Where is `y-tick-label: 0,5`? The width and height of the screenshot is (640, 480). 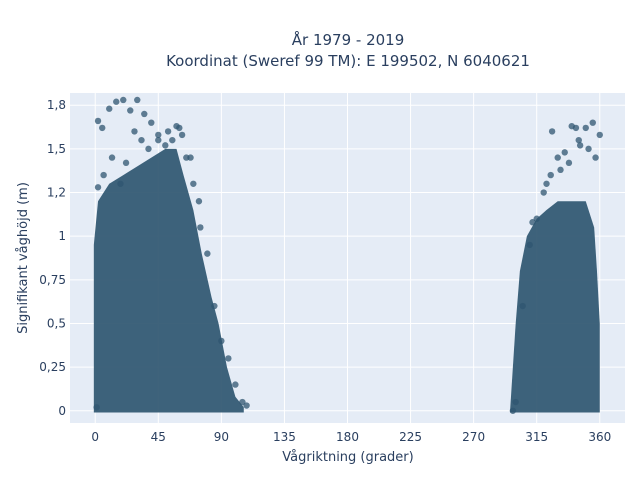 y-tick-label: 0,5 is located at coordinates (56, 323).